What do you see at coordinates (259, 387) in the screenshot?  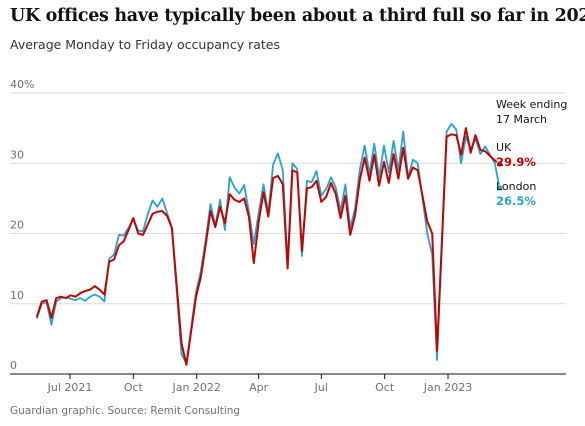 I see `x-tick-label: Apr` at bounding box center [259, 387].